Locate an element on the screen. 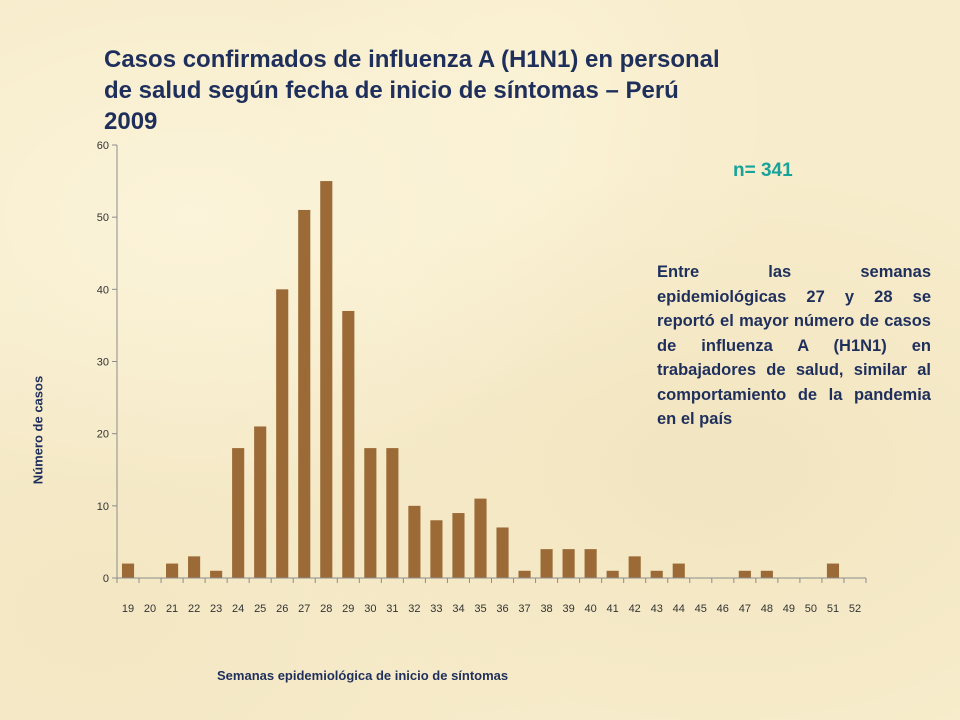 Image resolution: width=960 pixels, height=720 pixels. x-tick-label: 43 is located at coordinates (657, 609).